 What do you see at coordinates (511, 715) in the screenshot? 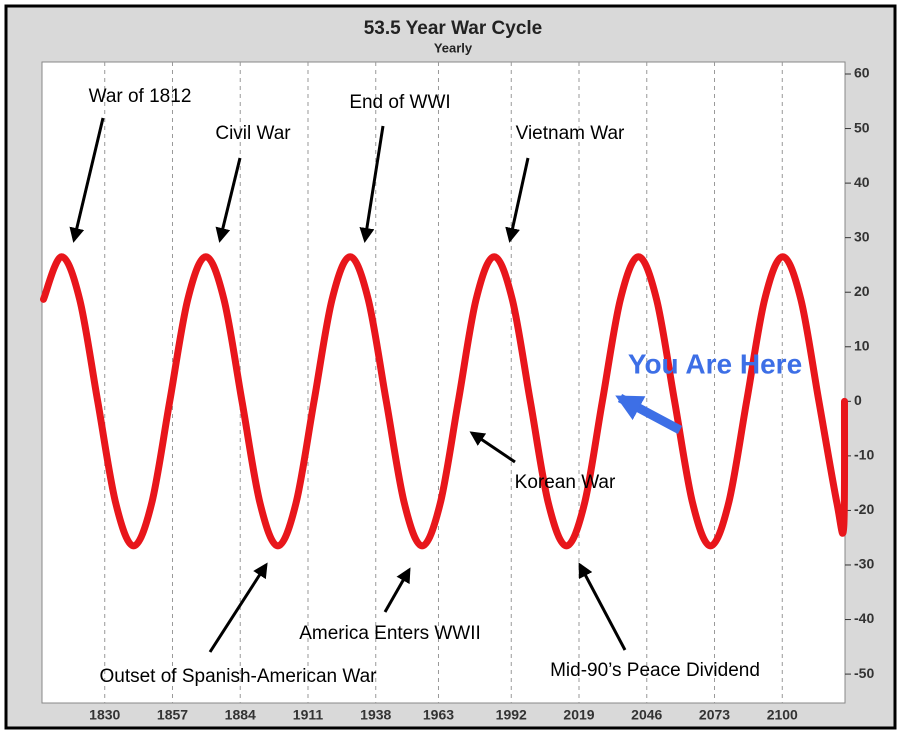
I see `x-tick-label: 1992` at bounding box center [511, 715].